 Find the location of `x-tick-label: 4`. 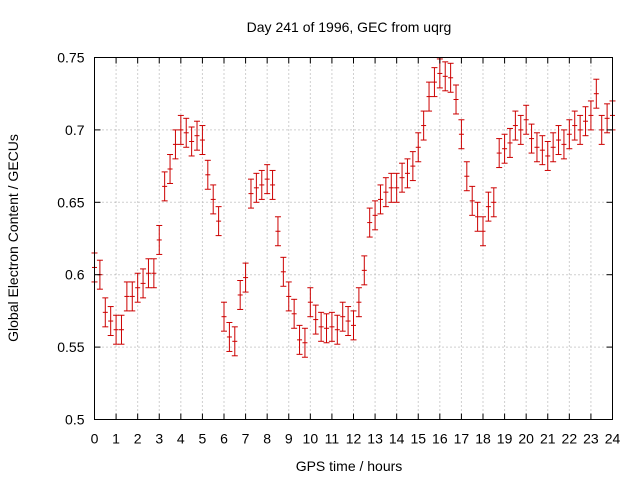

x-tick-label: 4 is located at coordinates (181, 439).